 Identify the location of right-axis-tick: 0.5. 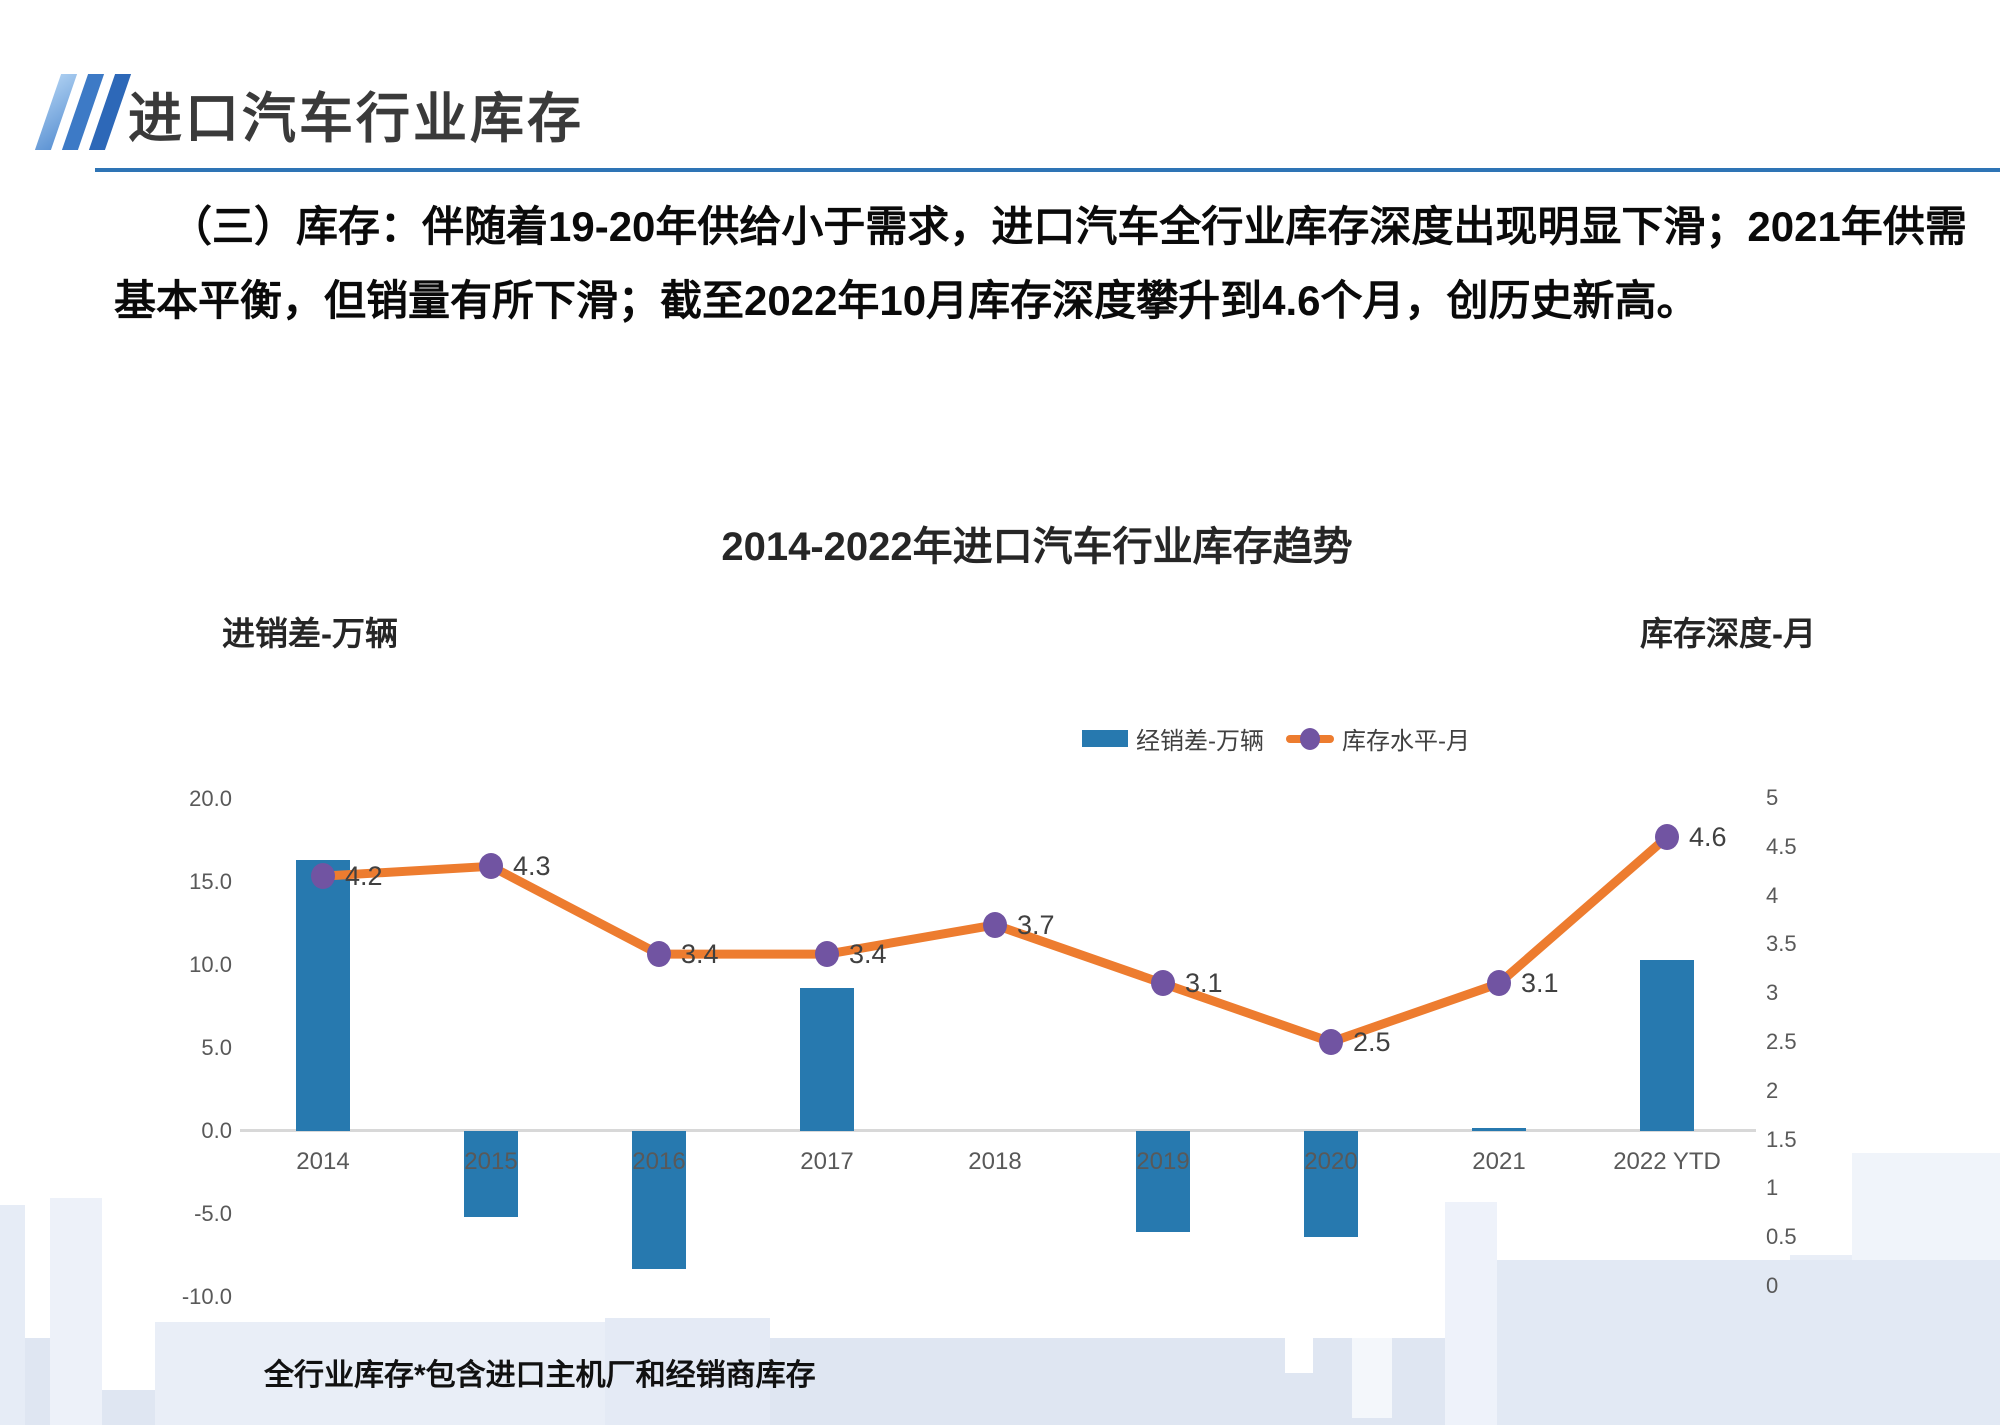
(1781, 1237).